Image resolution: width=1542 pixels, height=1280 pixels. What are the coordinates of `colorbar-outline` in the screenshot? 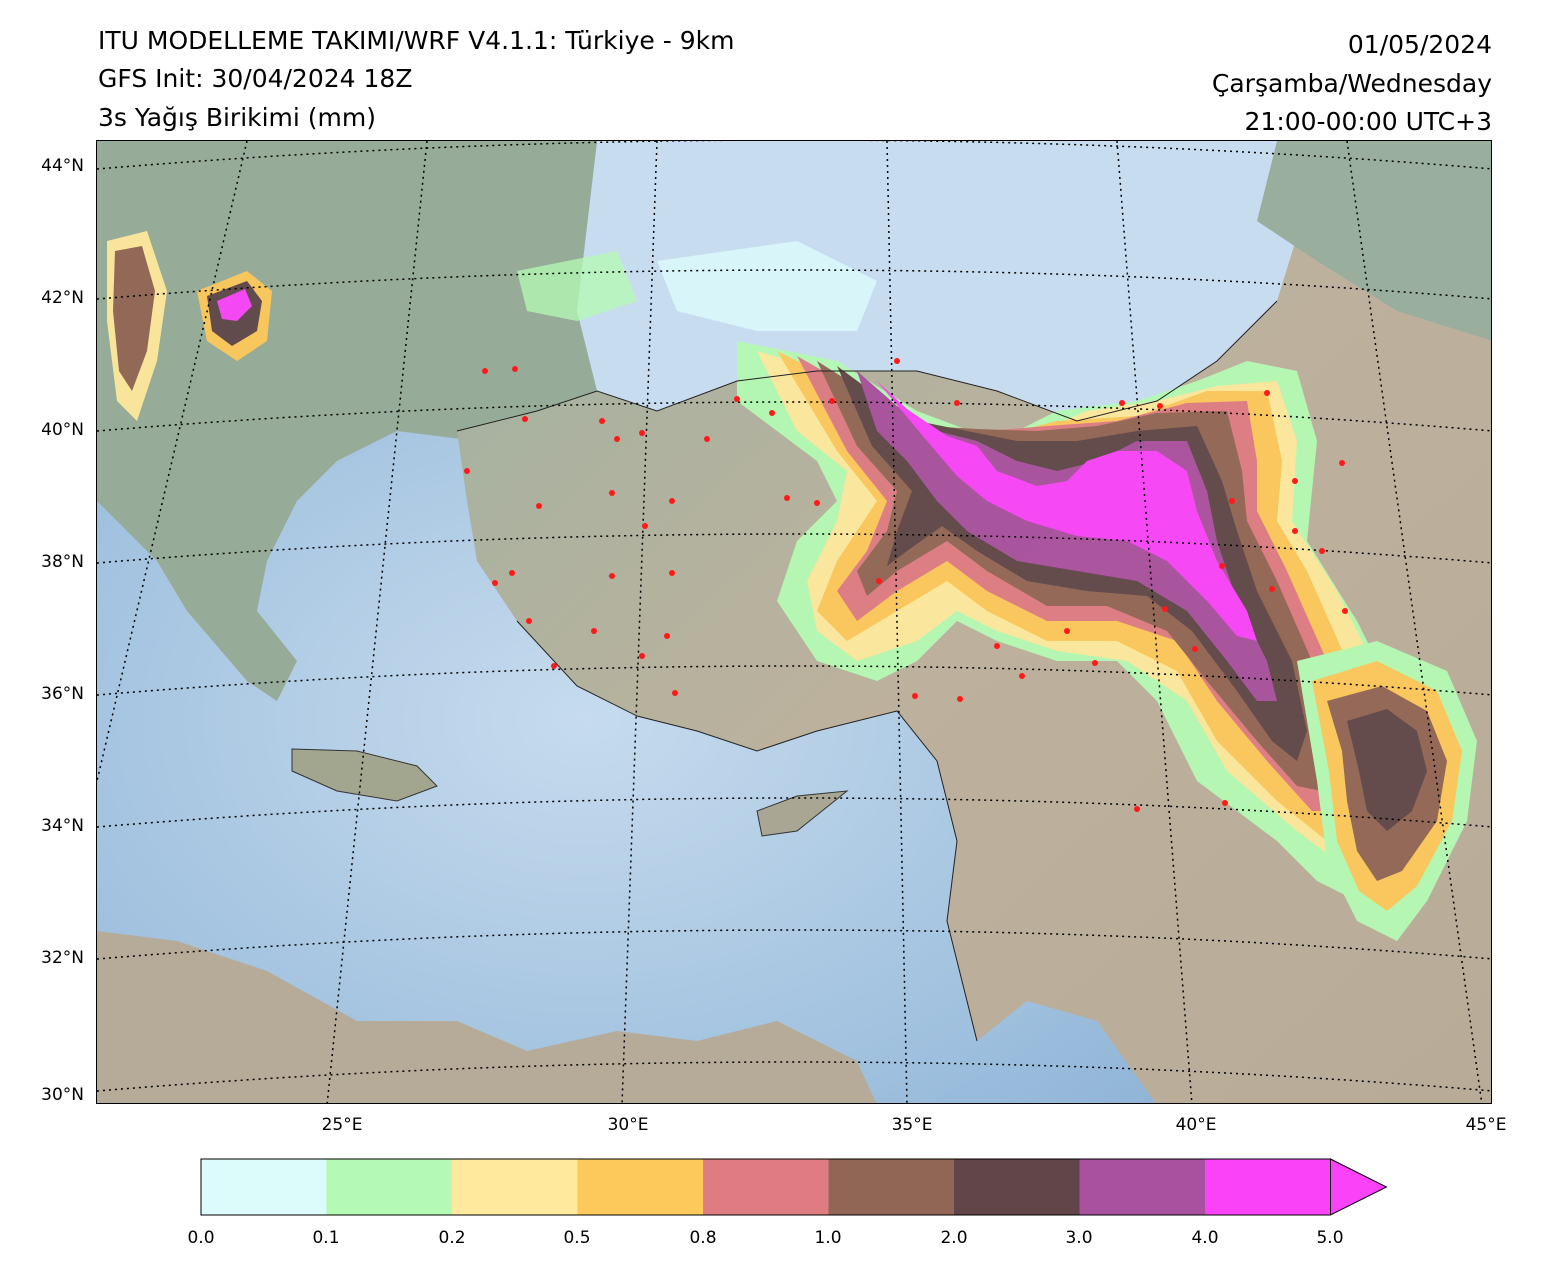 It's located at (765, 1187).